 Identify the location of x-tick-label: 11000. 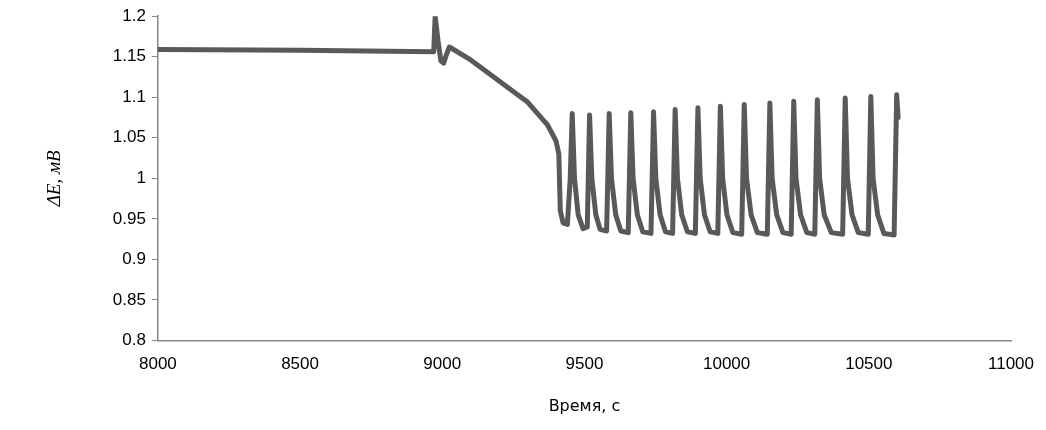
(1011, 364).